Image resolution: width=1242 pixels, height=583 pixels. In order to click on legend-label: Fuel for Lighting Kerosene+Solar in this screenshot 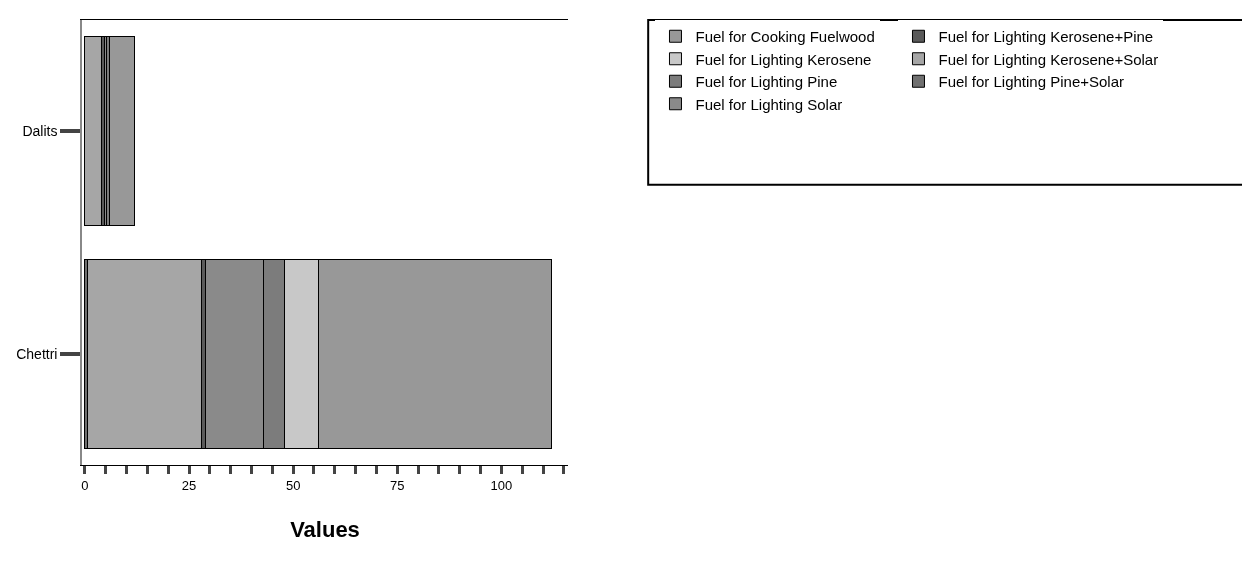, I will do `click(1048, 59)`.